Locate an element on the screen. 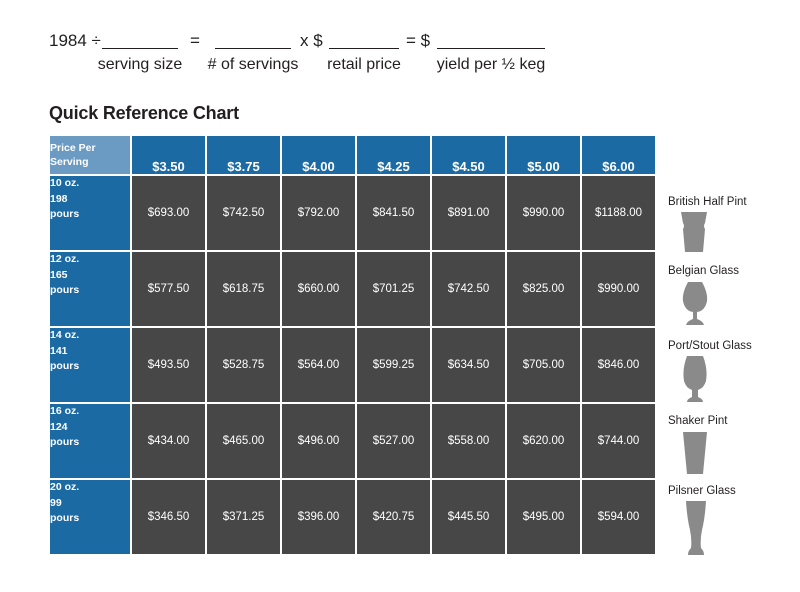 The width and height of the screenshot is (800, 592). price-header: $3.50 is located at coordinates (168, 155).